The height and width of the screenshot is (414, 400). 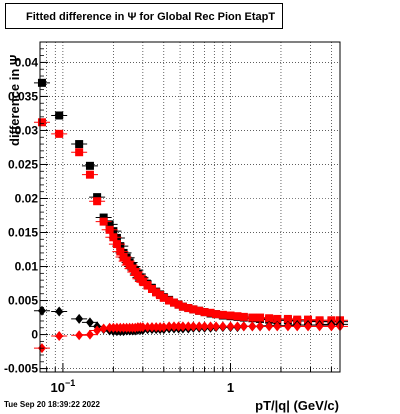 What do you see at coordinates (27, 198) in the screenshot?
I see `y-tick-label: 0.02` at bounding box center [27, 198].